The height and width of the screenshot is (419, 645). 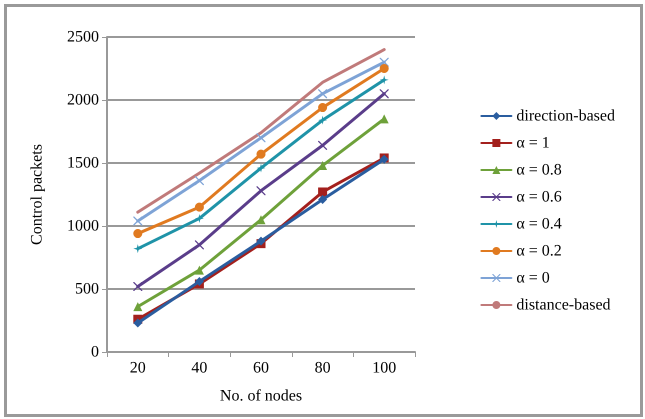 I want to click on legend-label: α = 0.8, so click(x=539, y=170).